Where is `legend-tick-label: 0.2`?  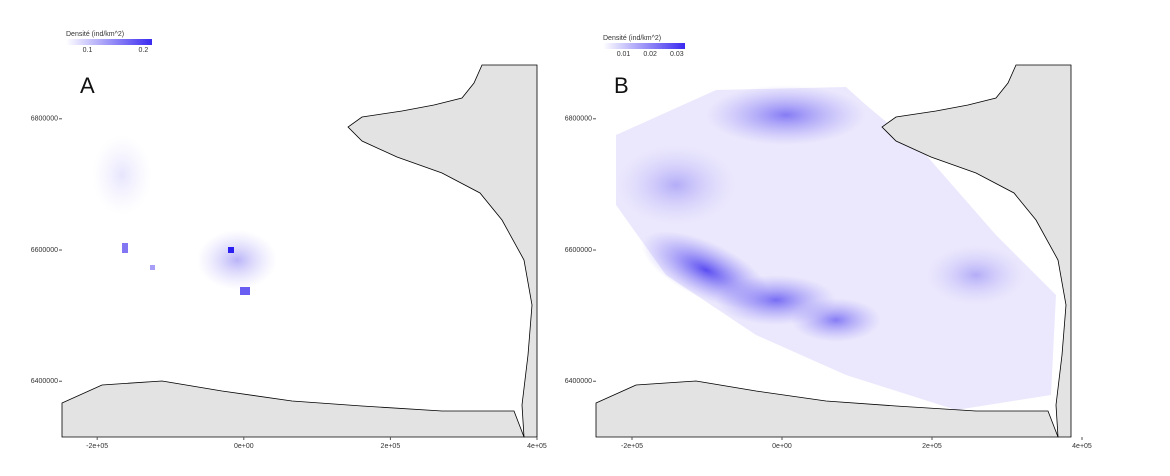
legend-tick-label: 0.2 is located at coordinates (144, 50).